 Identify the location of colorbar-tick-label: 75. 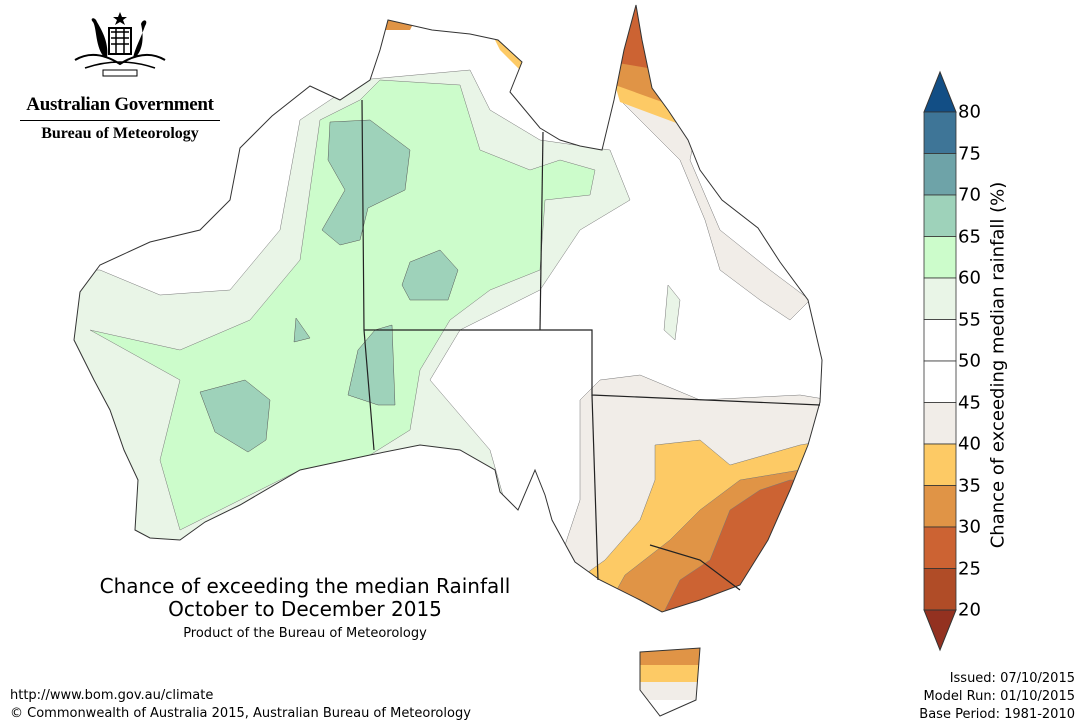
(969, 153).